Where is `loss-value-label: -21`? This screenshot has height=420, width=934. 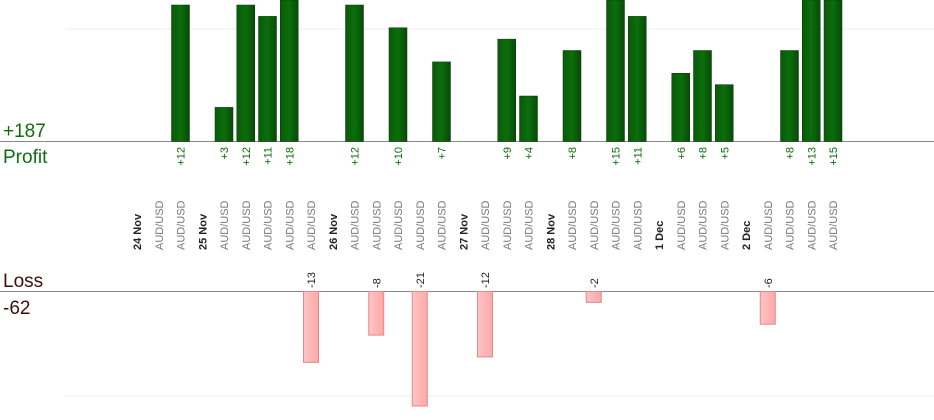 loss-value-label: -21 is located at coordinates (421, 280).